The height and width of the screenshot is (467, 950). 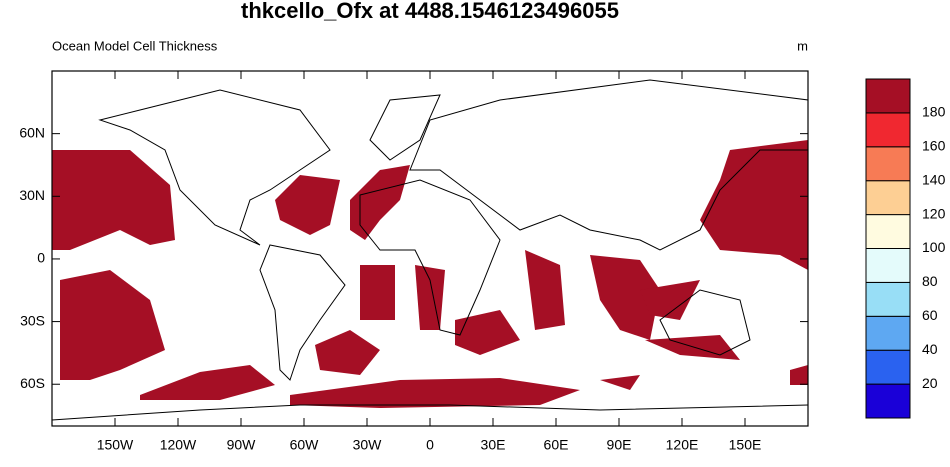 I want to click on x-tick-label: 150E, so click(x=745, y=445).